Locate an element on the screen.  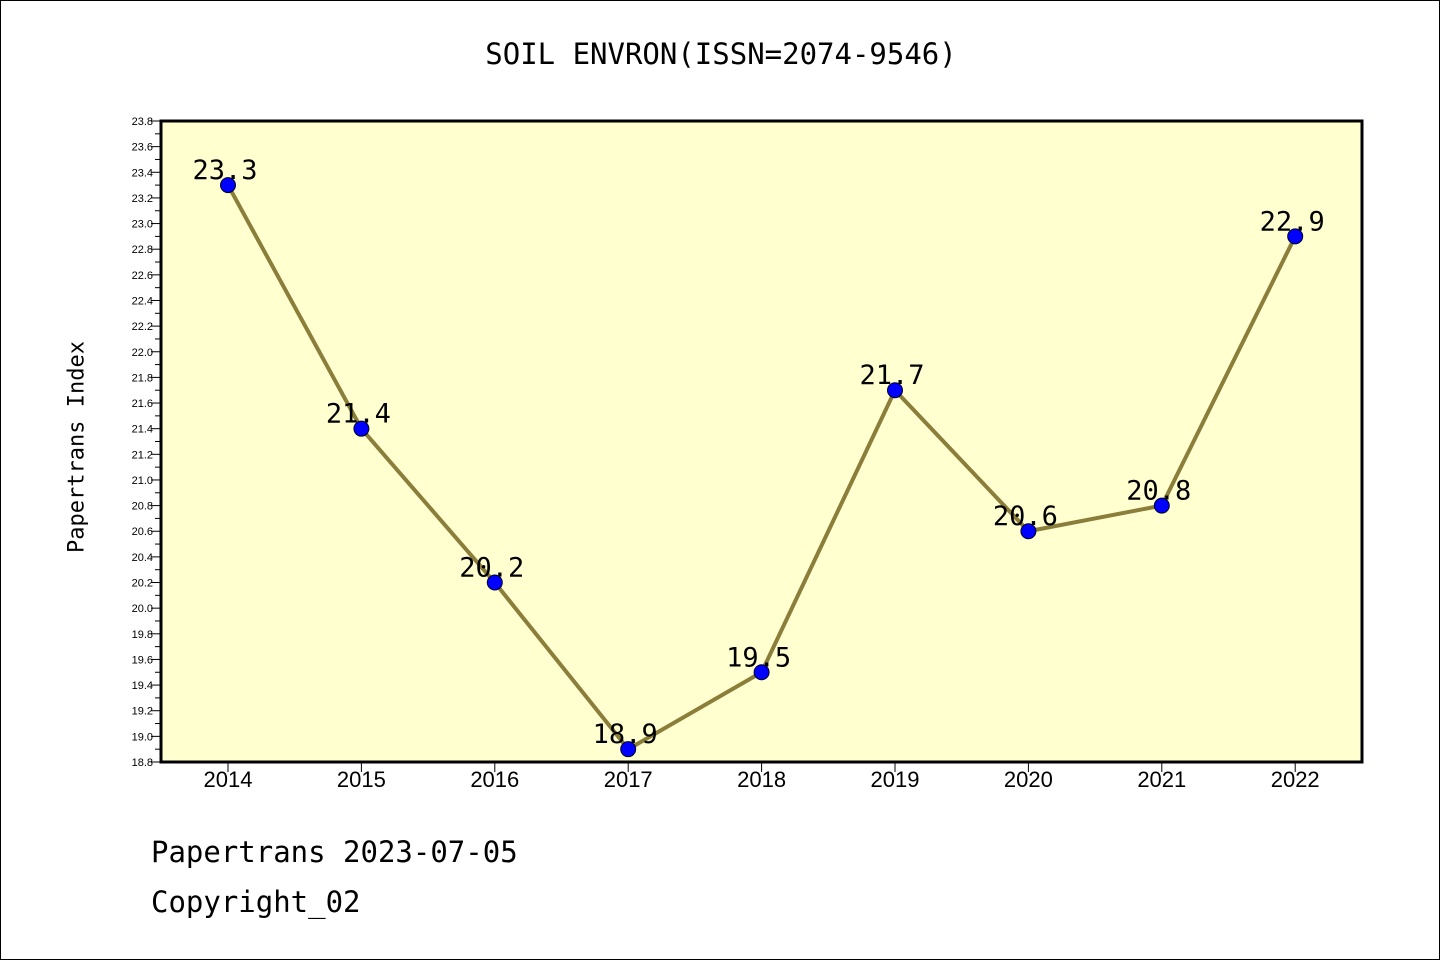
x-tick-label: 2021 is located at coordinates (1161, 779).